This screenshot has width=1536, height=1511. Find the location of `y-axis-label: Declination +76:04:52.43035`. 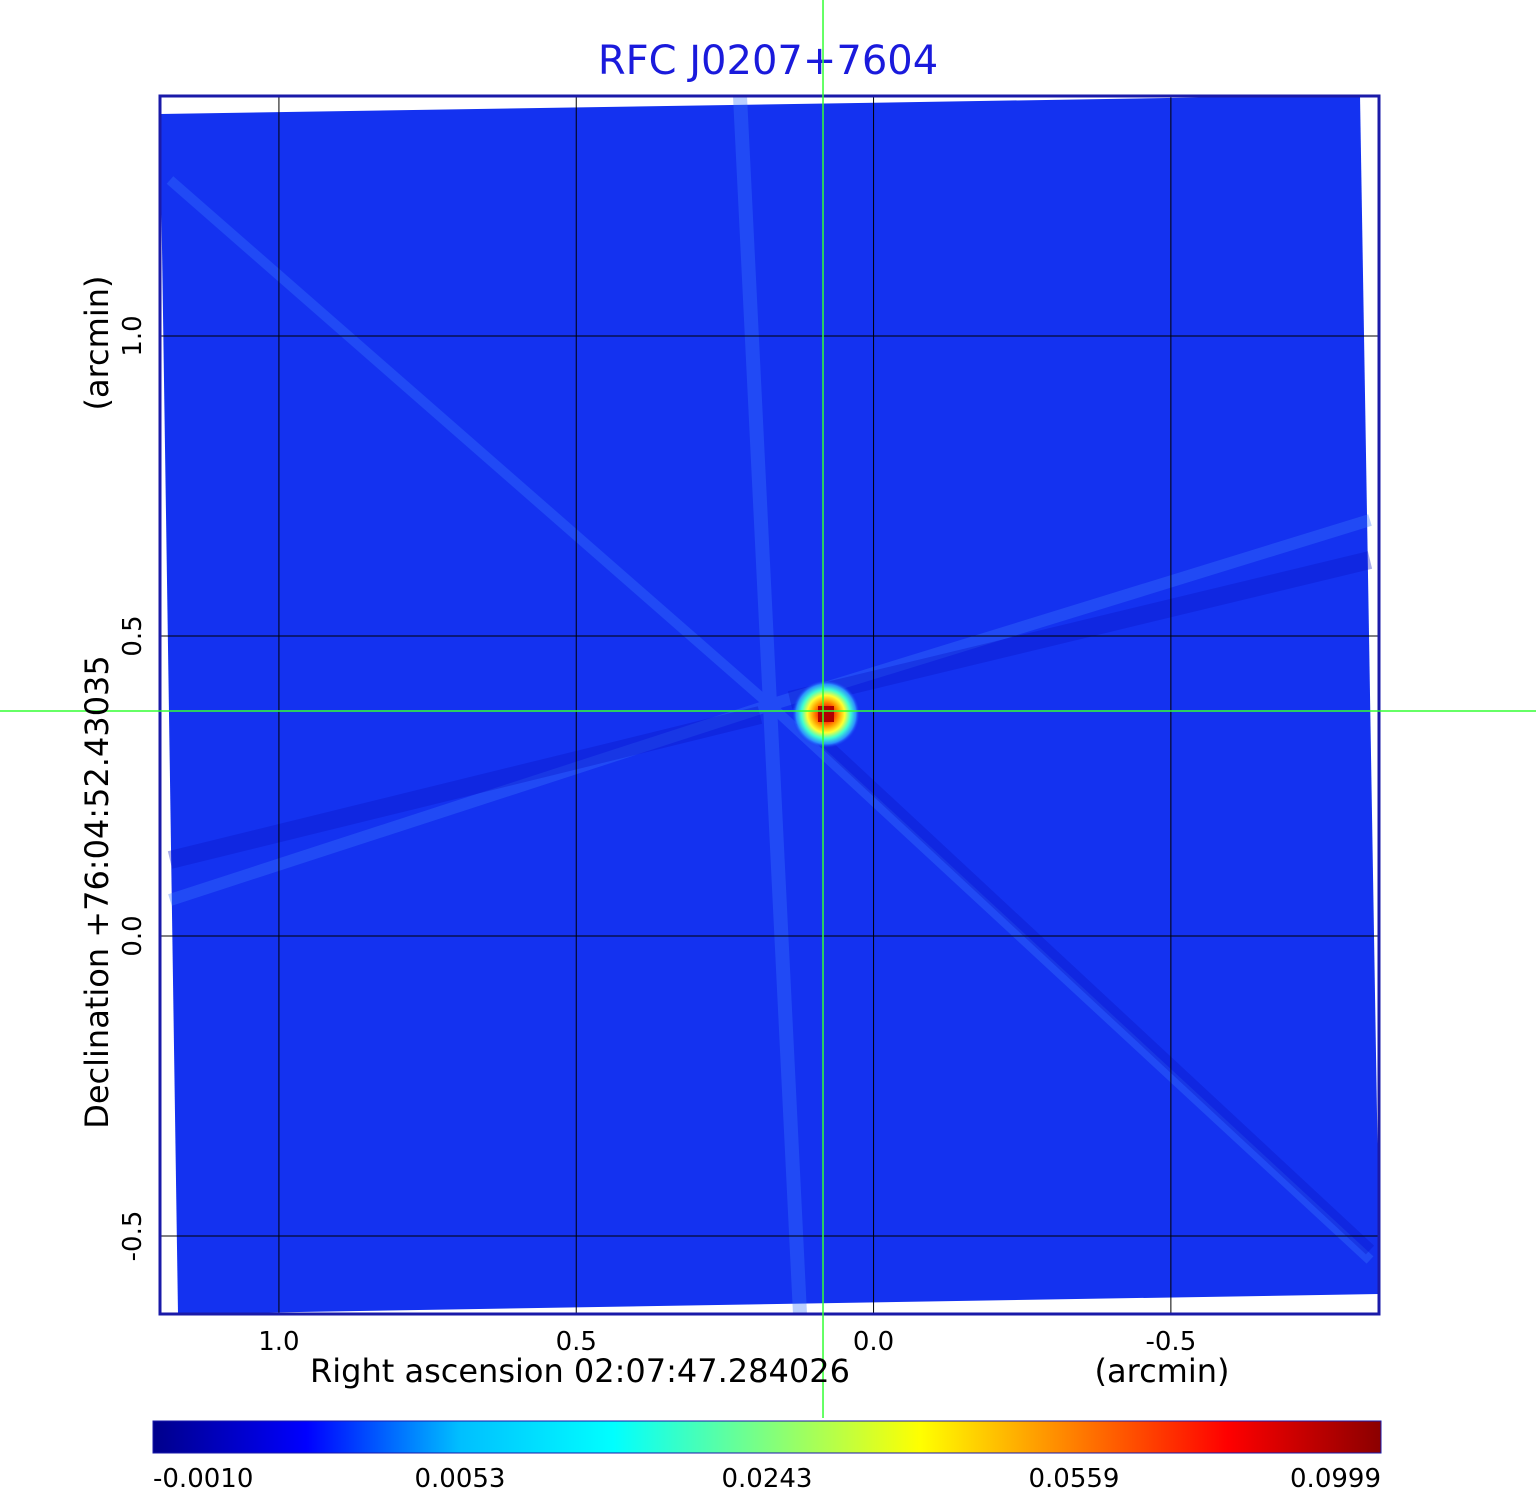

y-axis-label: Declination +76:04:52.43035 is located at coordinates (97, 892).